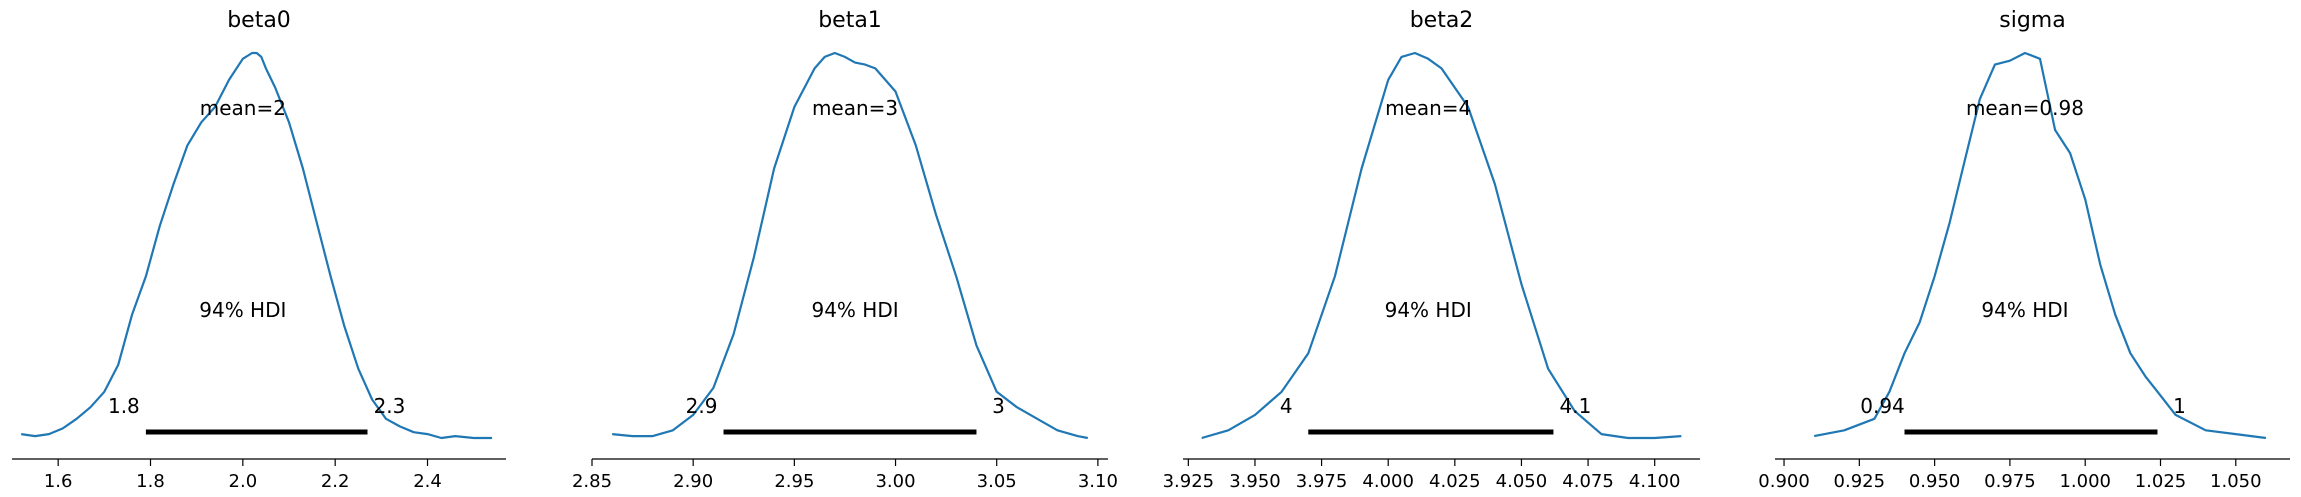  I want to click on x-tick-label: 3.975, so click(1322, 481).